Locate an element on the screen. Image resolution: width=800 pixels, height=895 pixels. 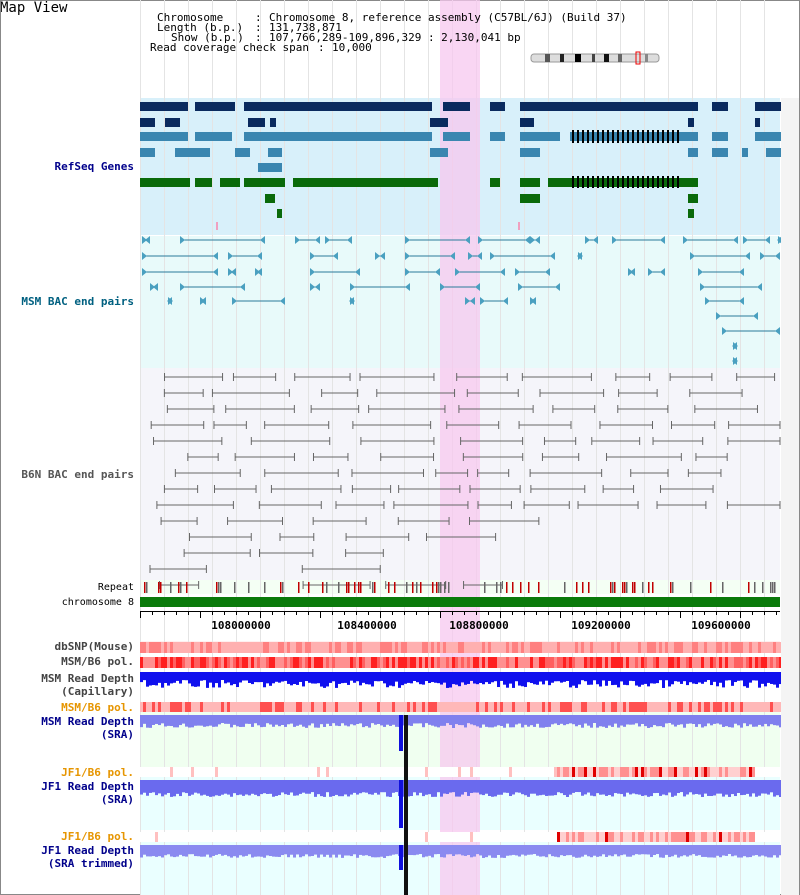
msm-depth-sra-sub: (SRA) is located at coordinates (117, 734).